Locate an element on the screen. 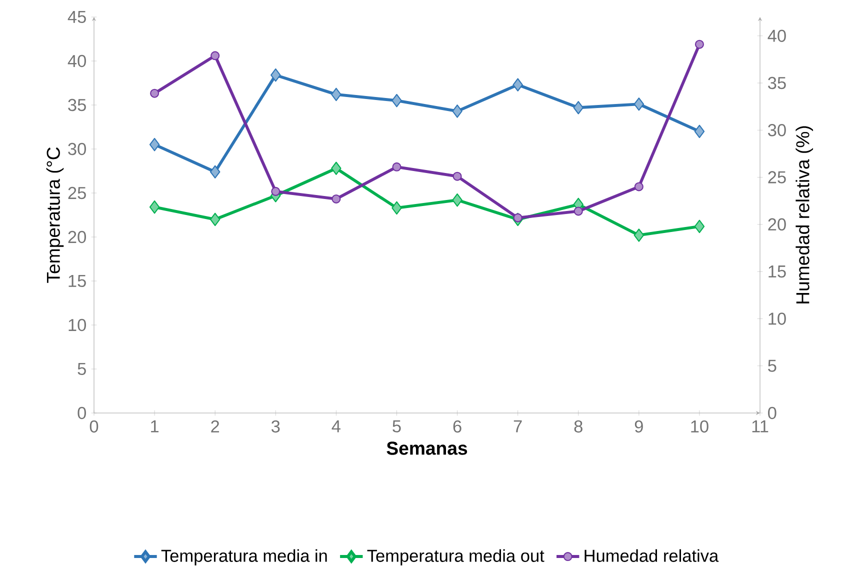 This screenshot has height=566, width=847. y-tick-label: 45 is located at coordinates (77, 17).